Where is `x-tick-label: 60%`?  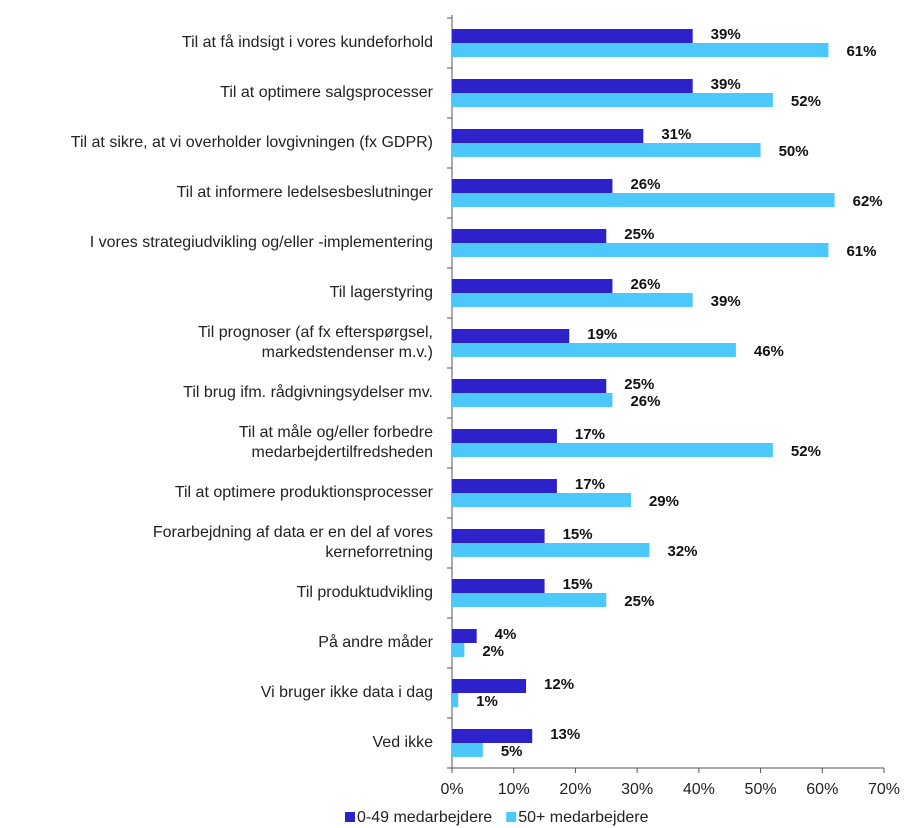 x-tick-label: 60% is located at coordinates (822, 789).